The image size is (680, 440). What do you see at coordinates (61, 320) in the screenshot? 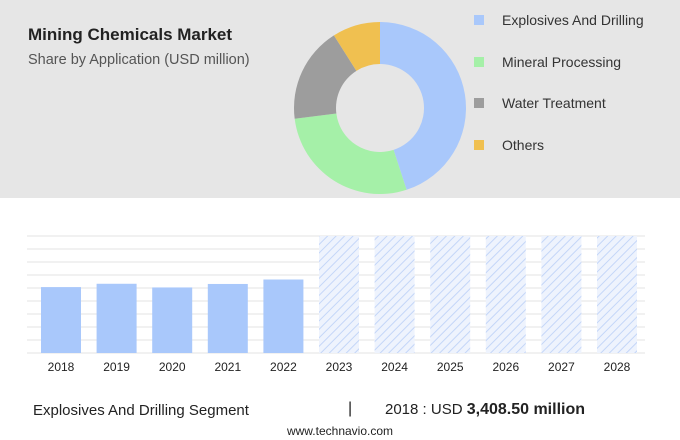
I see `bar-2018` at bounding box center [61, 320].